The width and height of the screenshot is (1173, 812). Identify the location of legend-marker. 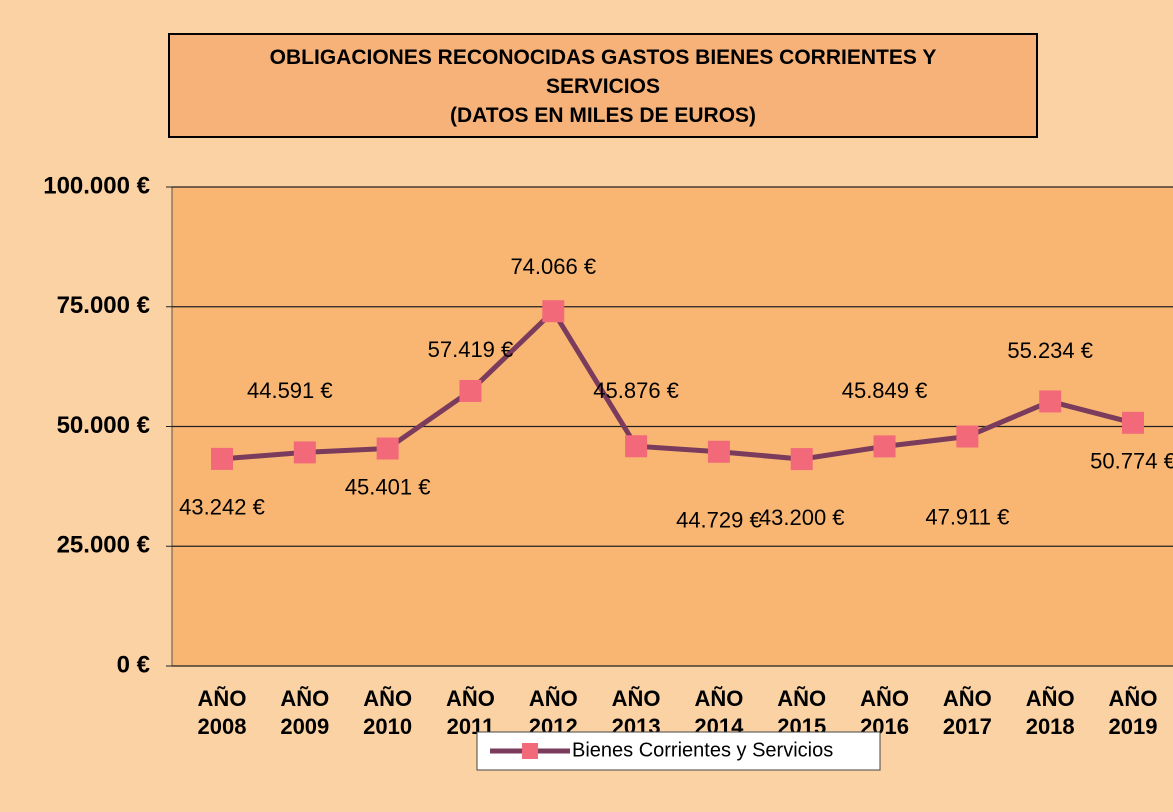
(530, 751).